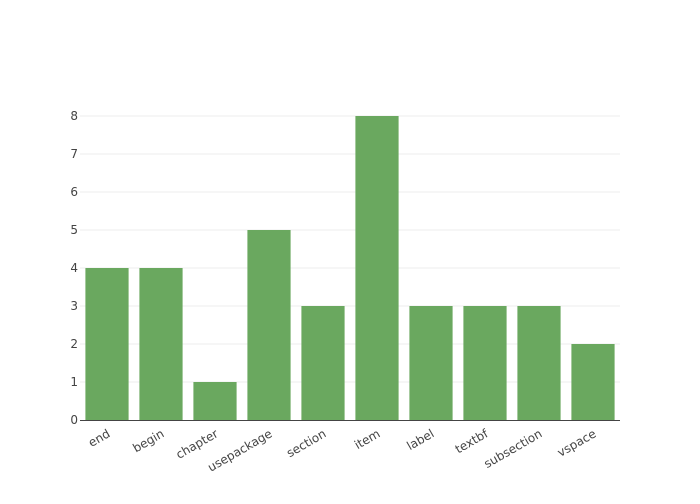  Describe the element at coordinates (367, 439) in the screenshot. I see `x-tick-label-item: item` at that location.